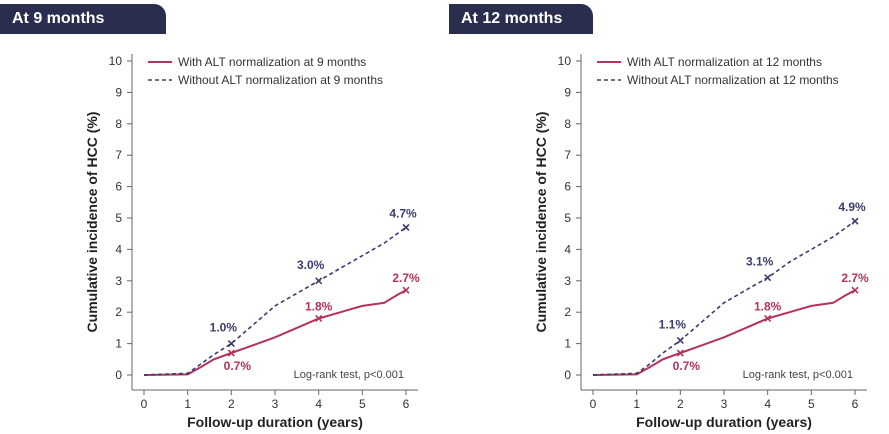 The width and height of the screenshot is (889, 434). Describe the element at coordinates (280, 80) in the screenshot. I see `legend-label: Without ALT normalization at 9 months` at that location.